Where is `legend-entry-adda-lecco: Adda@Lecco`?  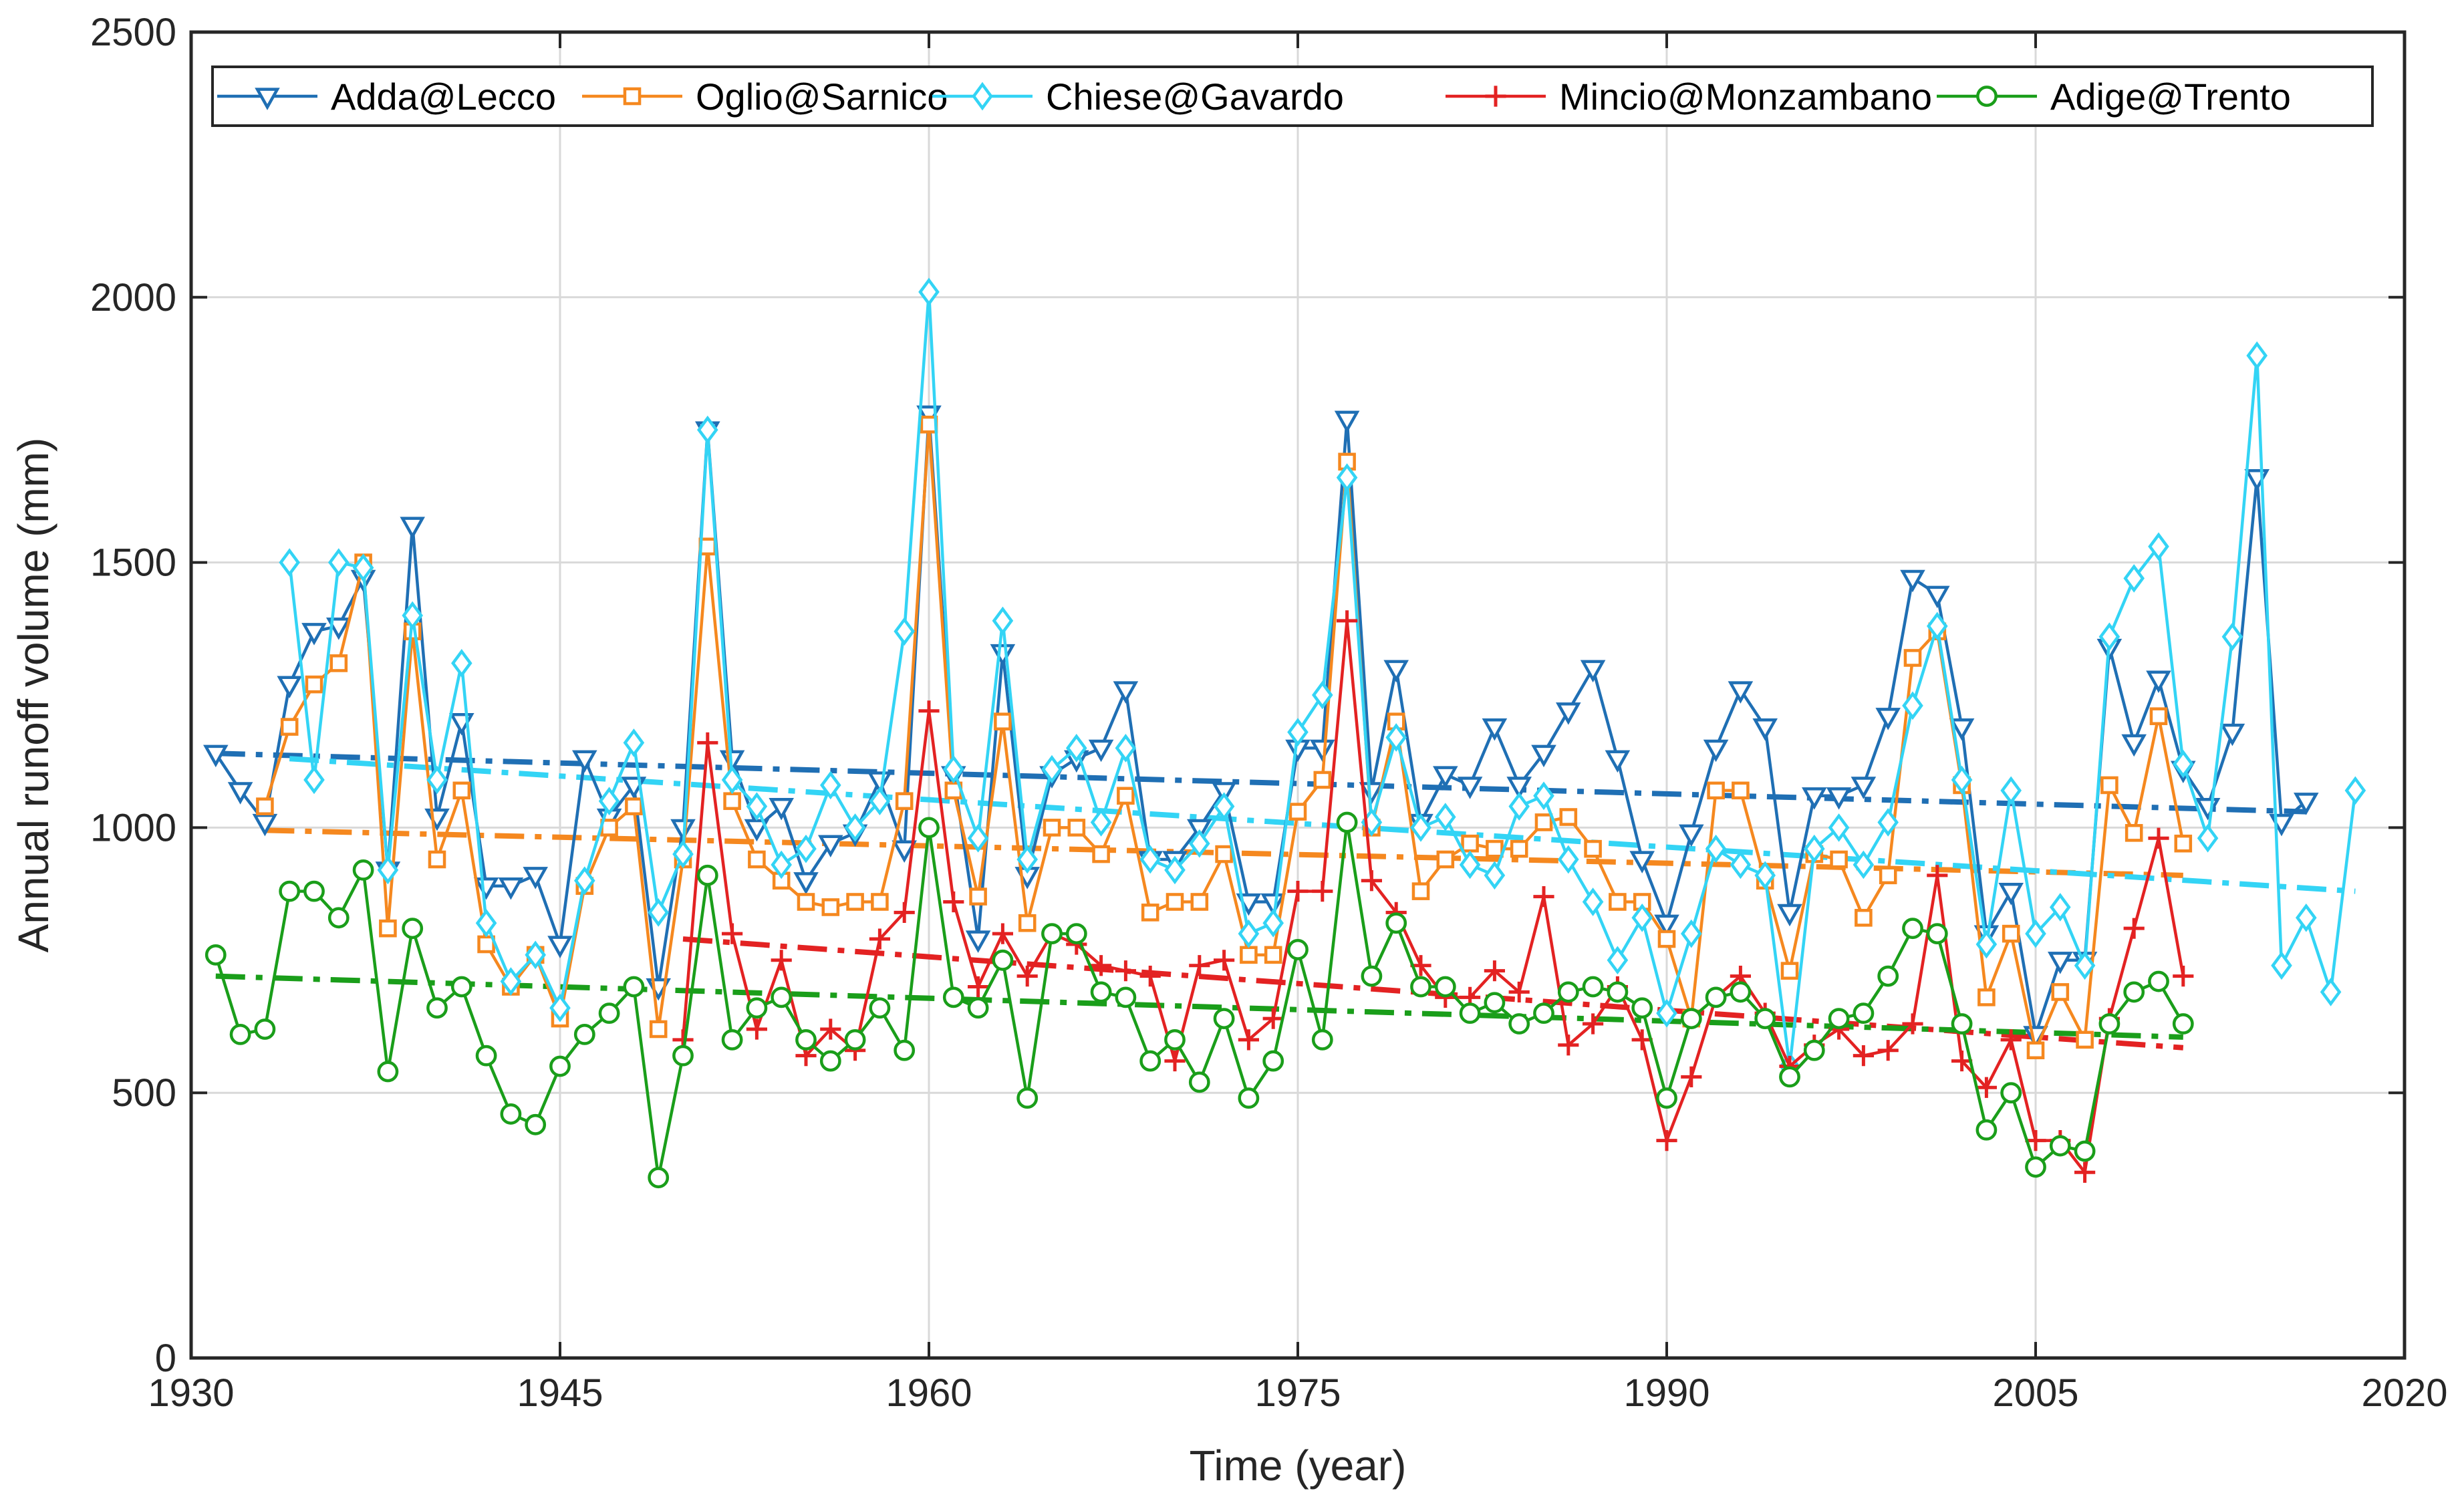 legend-entry-adda-lecco: Adda@Lecco is located at coordinates (386, 97).